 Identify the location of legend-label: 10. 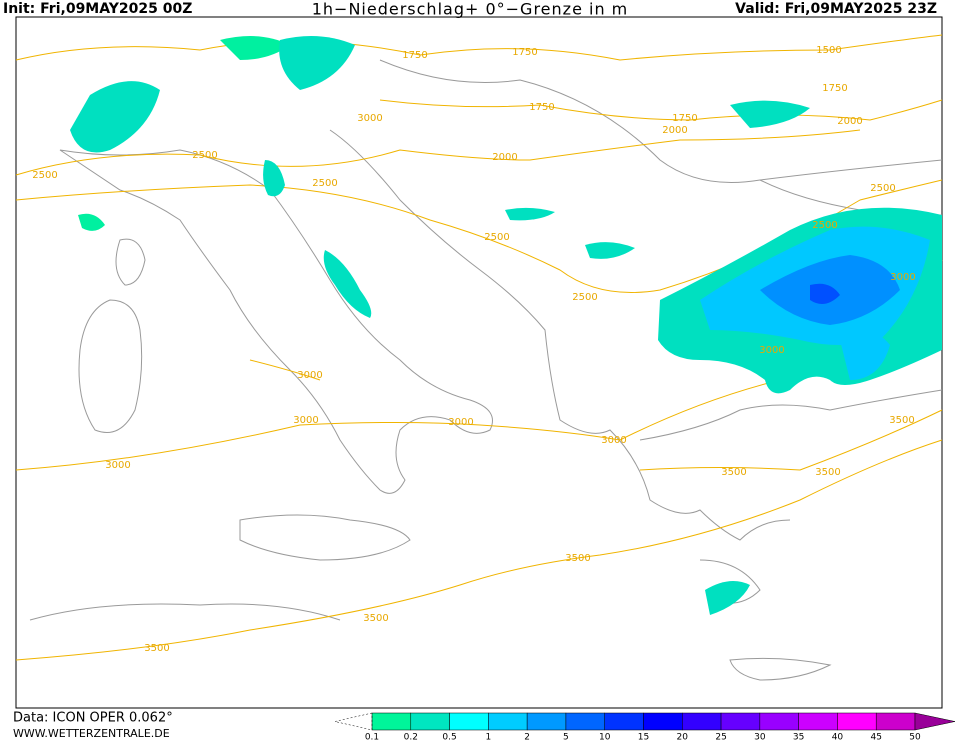
(605, 737).